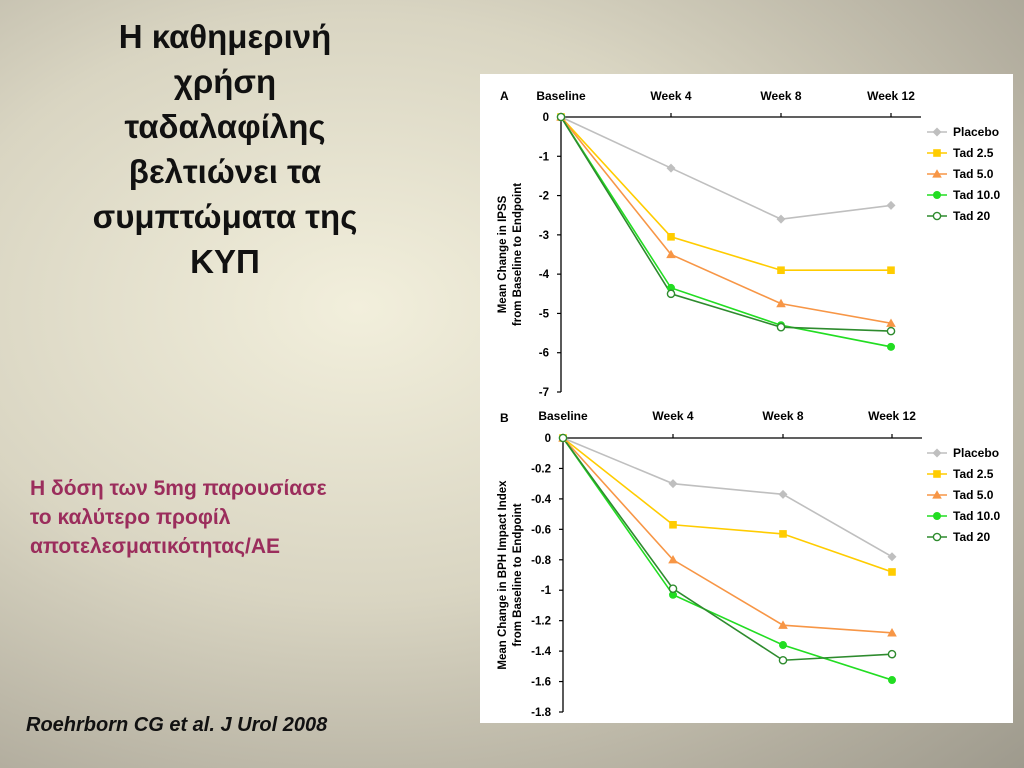  I want to click on y-tick-label: -0.4, so click(541, 500).